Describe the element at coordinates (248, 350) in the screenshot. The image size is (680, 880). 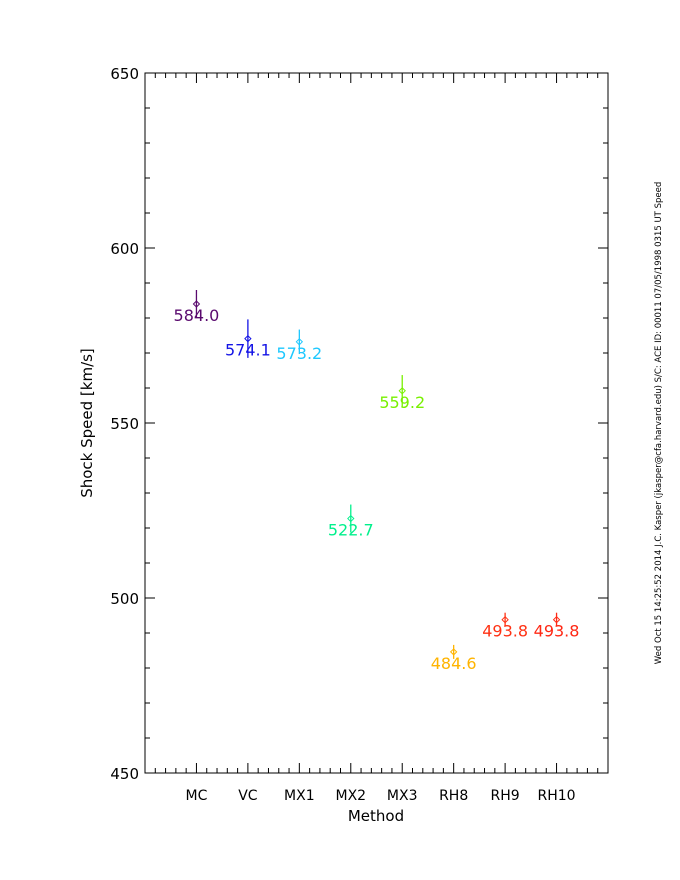
I see `data-label: 574.1` at that location.